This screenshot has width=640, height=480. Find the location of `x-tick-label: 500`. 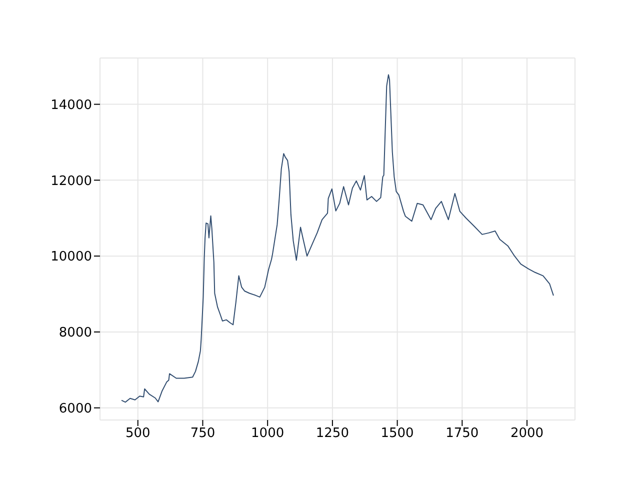

x-tick-label: 500 is located at coordinates (137, 434).